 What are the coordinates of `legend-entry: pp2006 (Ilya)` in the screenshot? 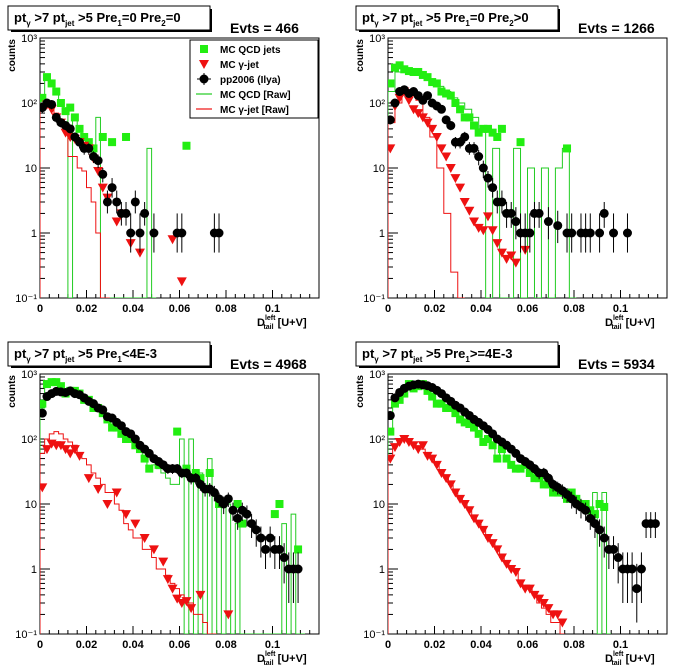 It's located at (250, 80).